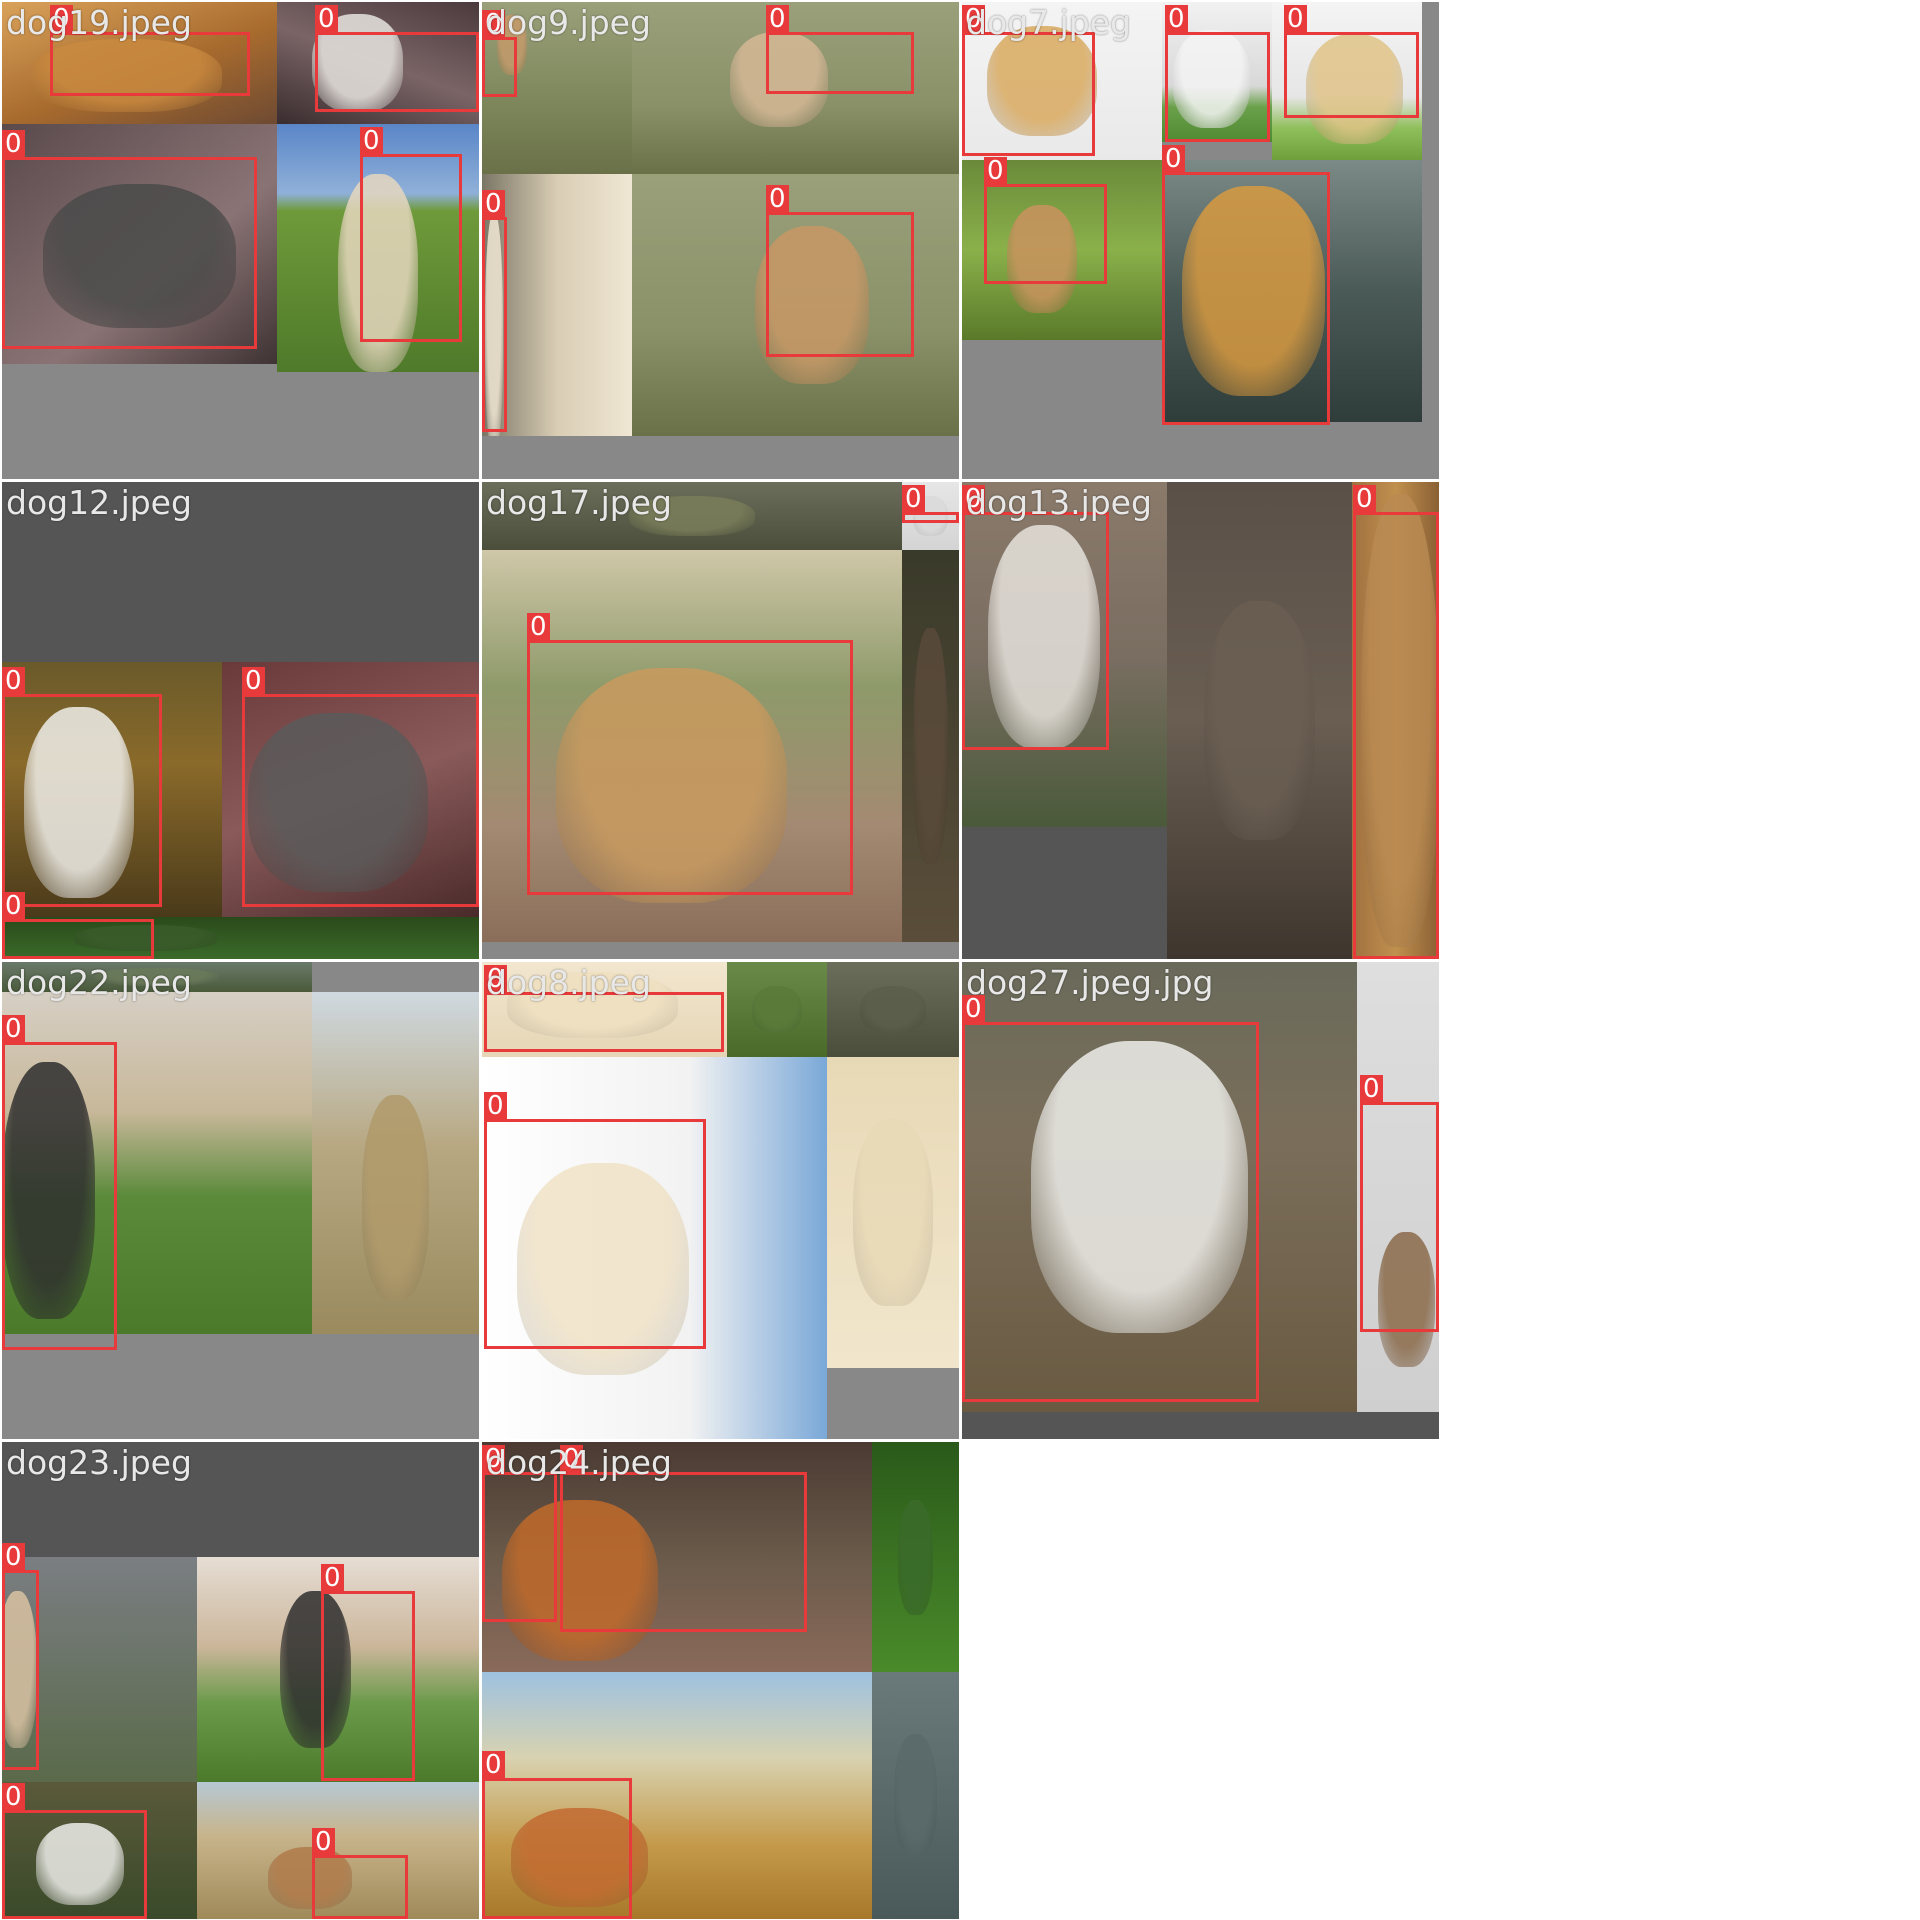 The width and height of the screenshot is (1920, 1920). Describe the element at coordinates (1059, 502) in the screenshot. I see `tile-filename: dog13.jpeg` at that location.